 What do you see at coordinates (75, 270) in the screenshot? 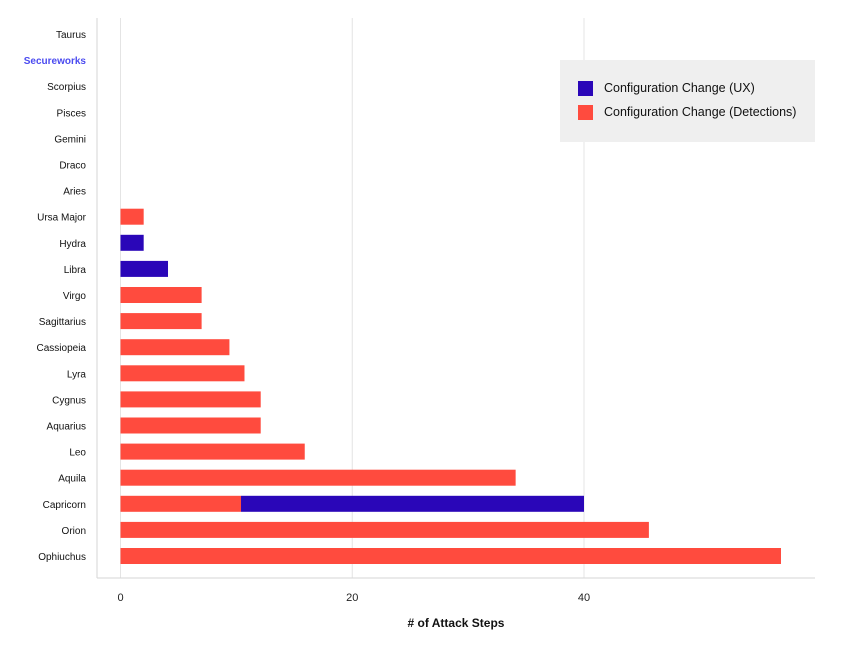
I see `category-label: Libra` at bounding box center [75, 270].